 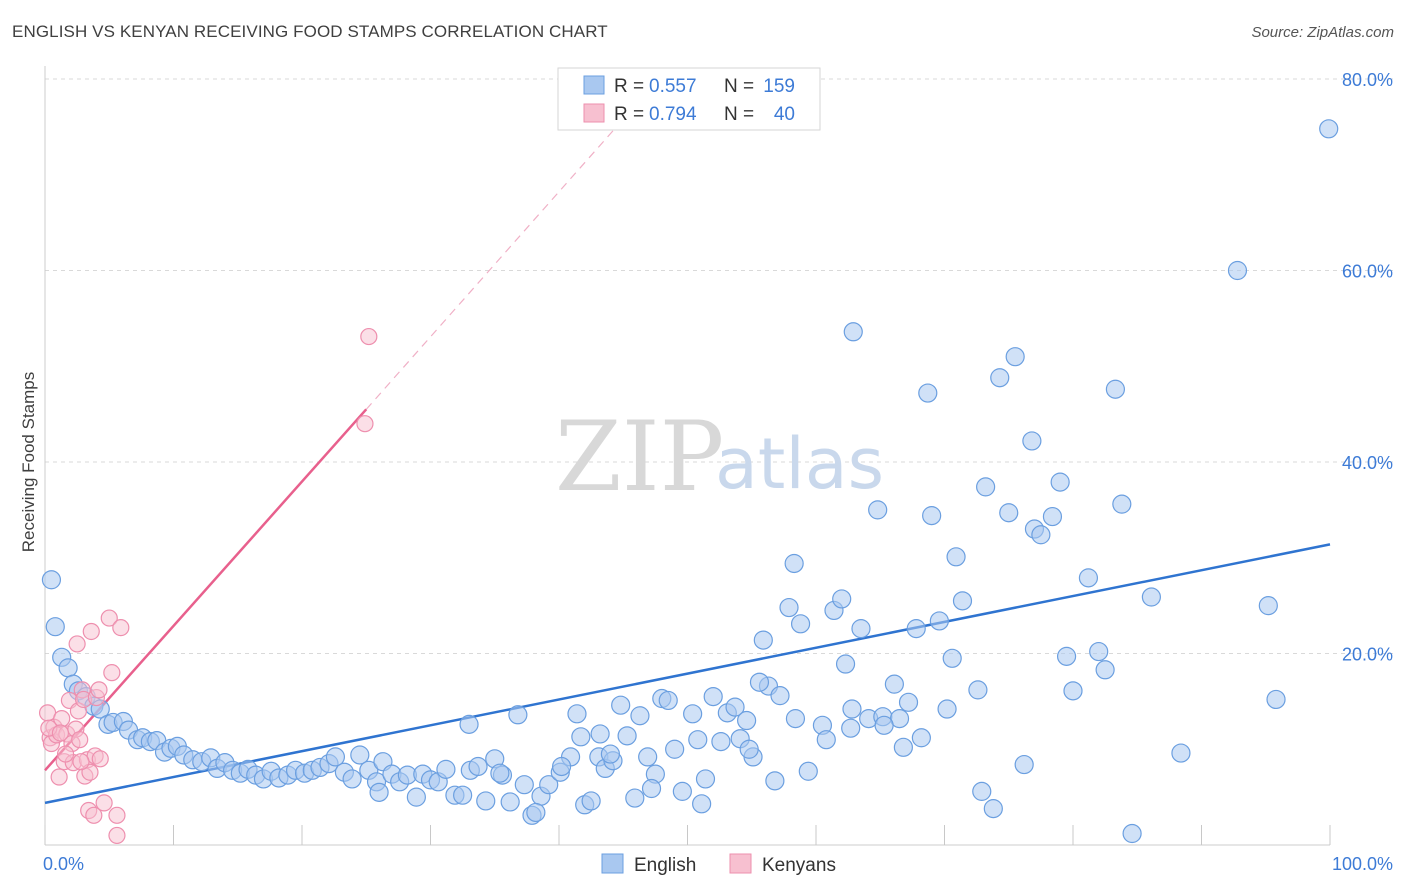 I want to click on y-tick-label: 20.0%, so click(x=1367, y=655).